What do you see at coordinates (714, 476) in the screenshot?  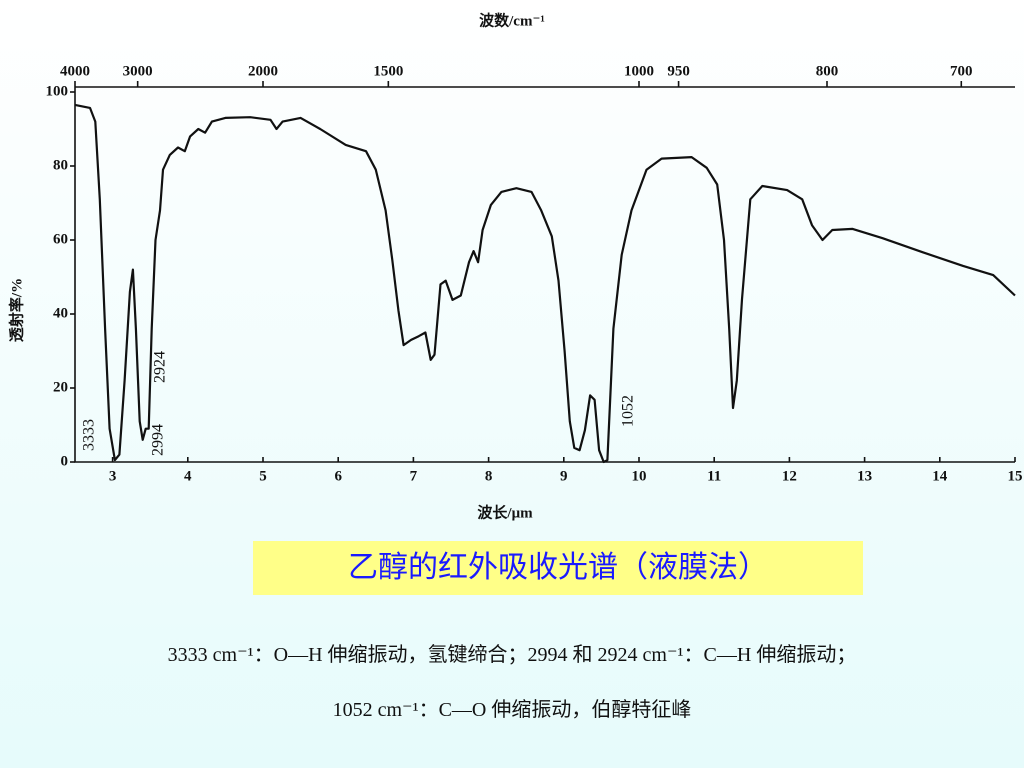 I see `x-tick-label: 11` at bounding box center [714, 476].